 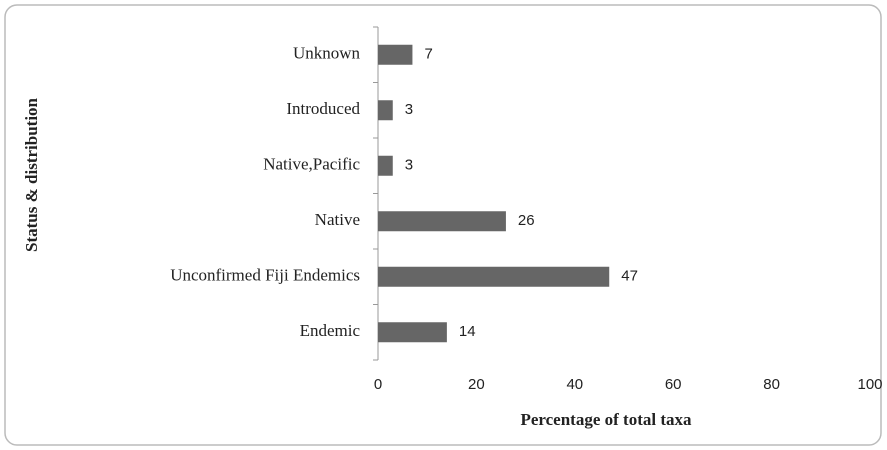 I want to click on data-label: 7, so click(x=428, y=54).